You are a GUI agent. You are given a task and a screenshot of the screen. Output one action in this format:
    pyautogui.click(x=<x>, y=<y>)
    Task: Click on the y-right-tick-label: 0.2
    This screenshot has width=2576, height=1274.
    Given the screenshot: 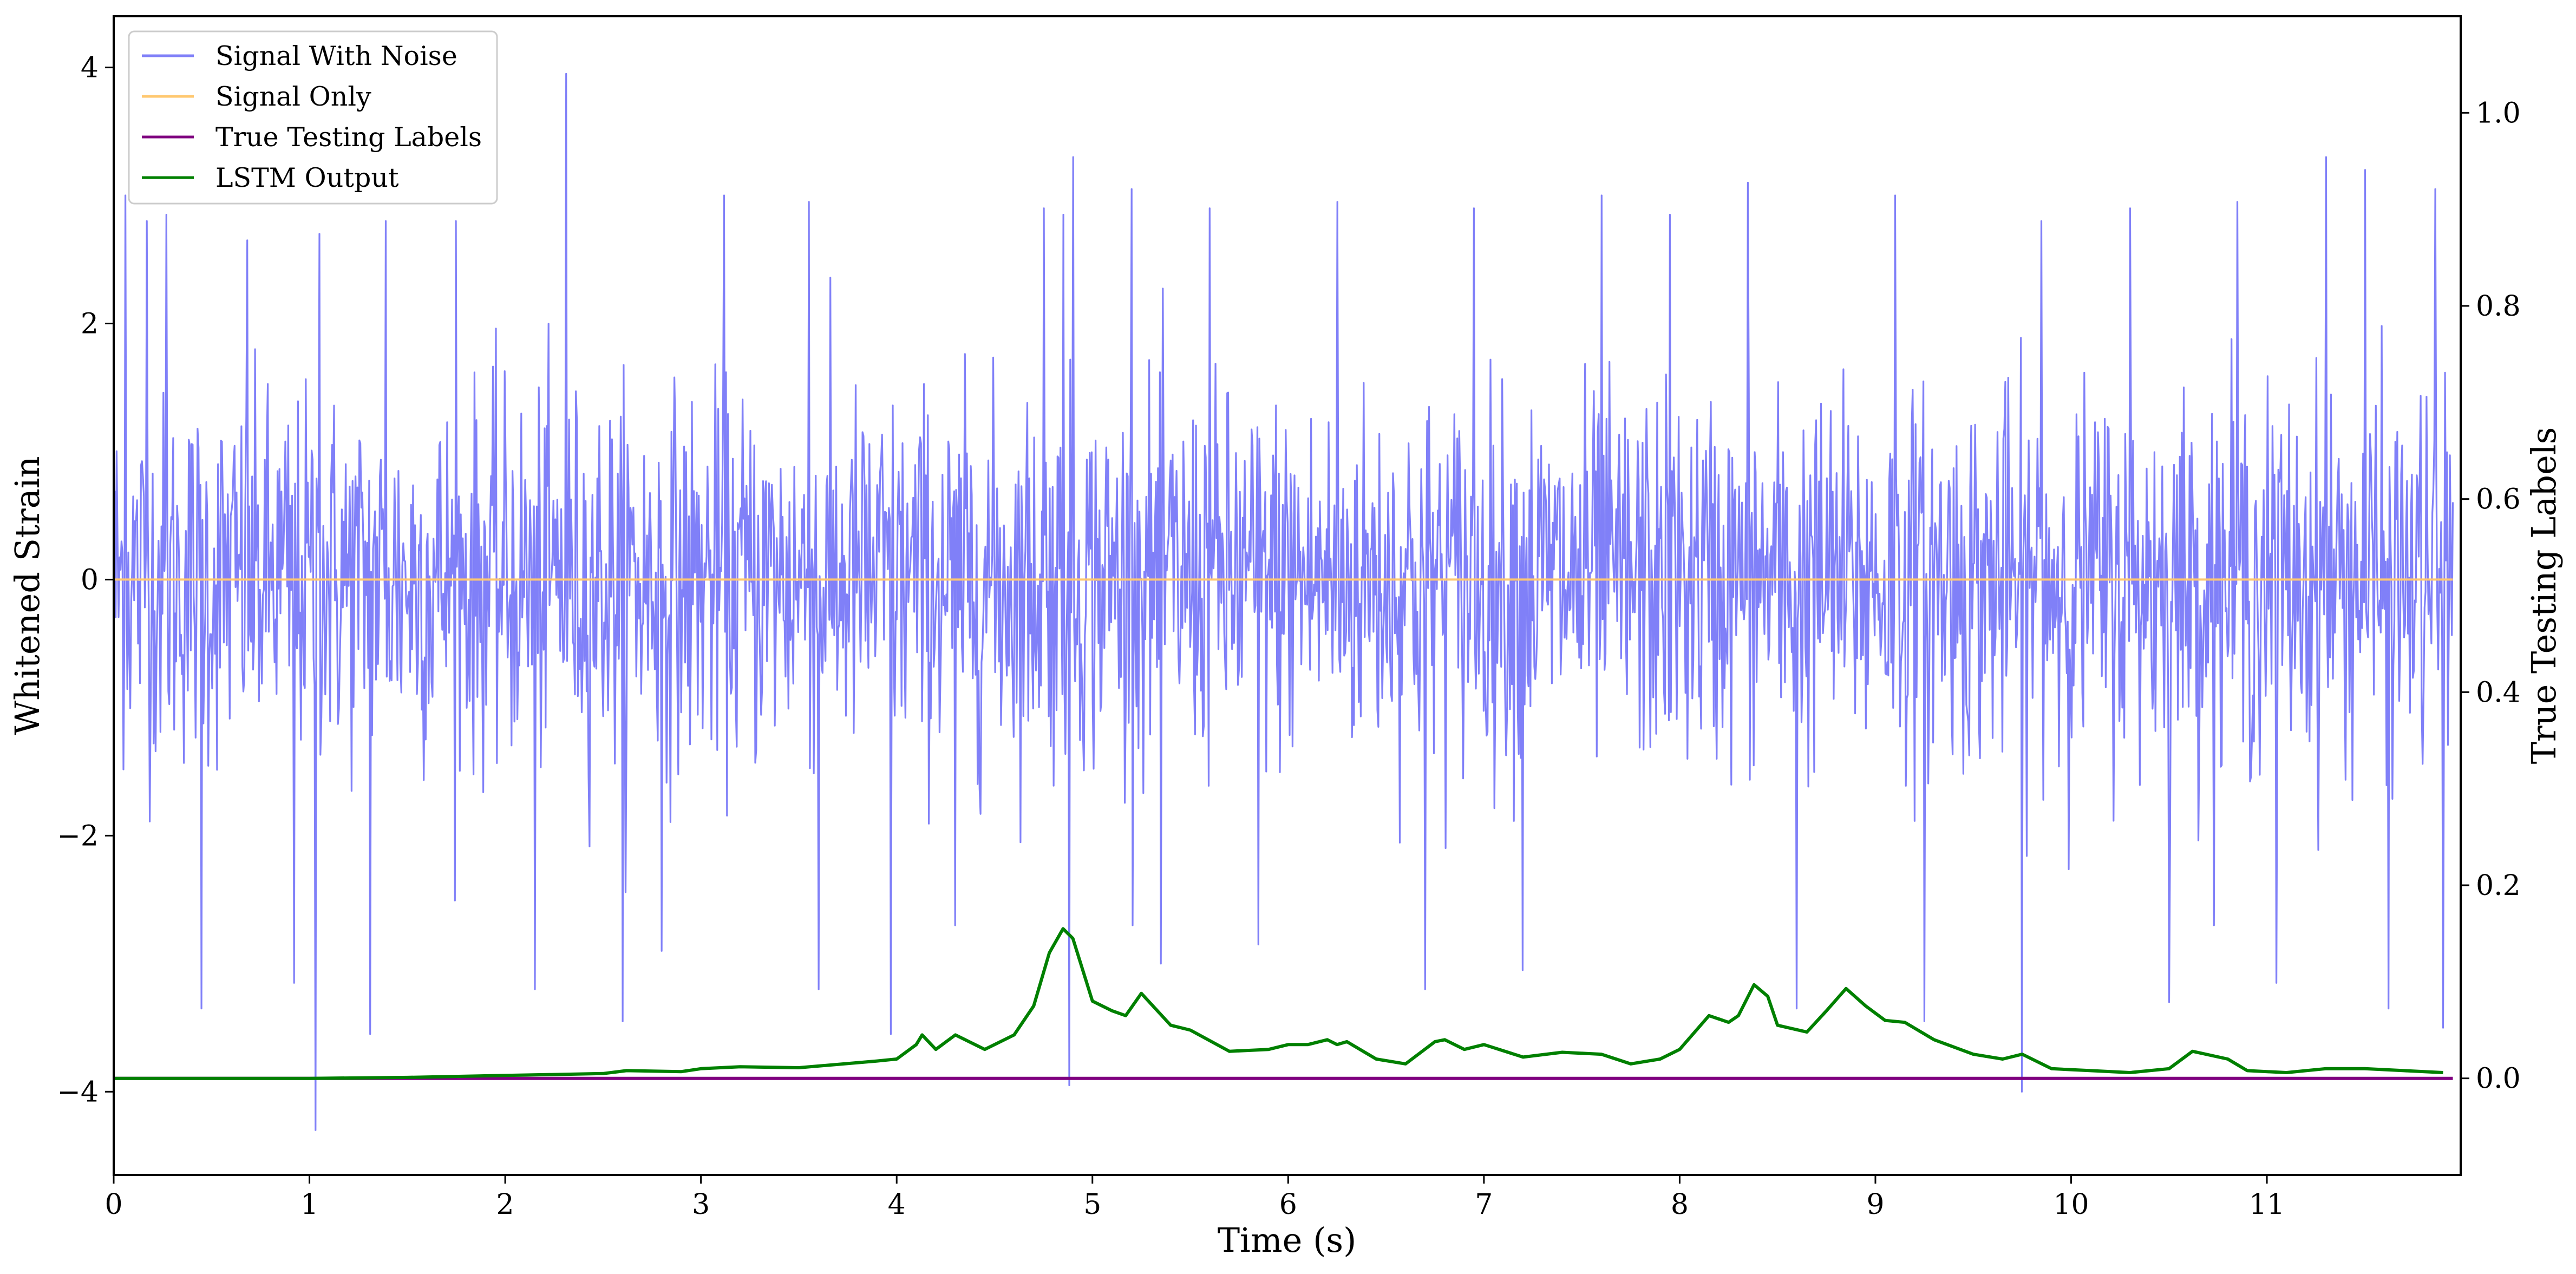 What is the action you would take?
    pyautogui.click(x=2498, y=886)
    